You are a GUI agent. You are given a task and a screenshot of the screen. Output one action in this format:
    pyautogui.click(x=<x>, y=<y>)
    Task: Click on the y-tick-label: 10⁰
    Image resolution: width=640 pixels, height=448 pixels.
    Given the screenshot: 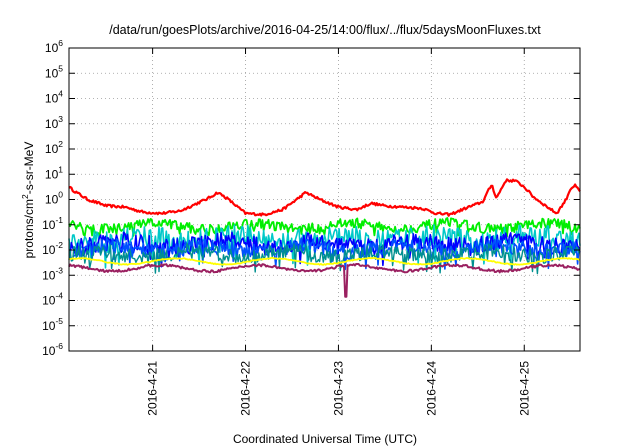 What is the action you would take?
    pyautogui.click(x=54, y=198)
    